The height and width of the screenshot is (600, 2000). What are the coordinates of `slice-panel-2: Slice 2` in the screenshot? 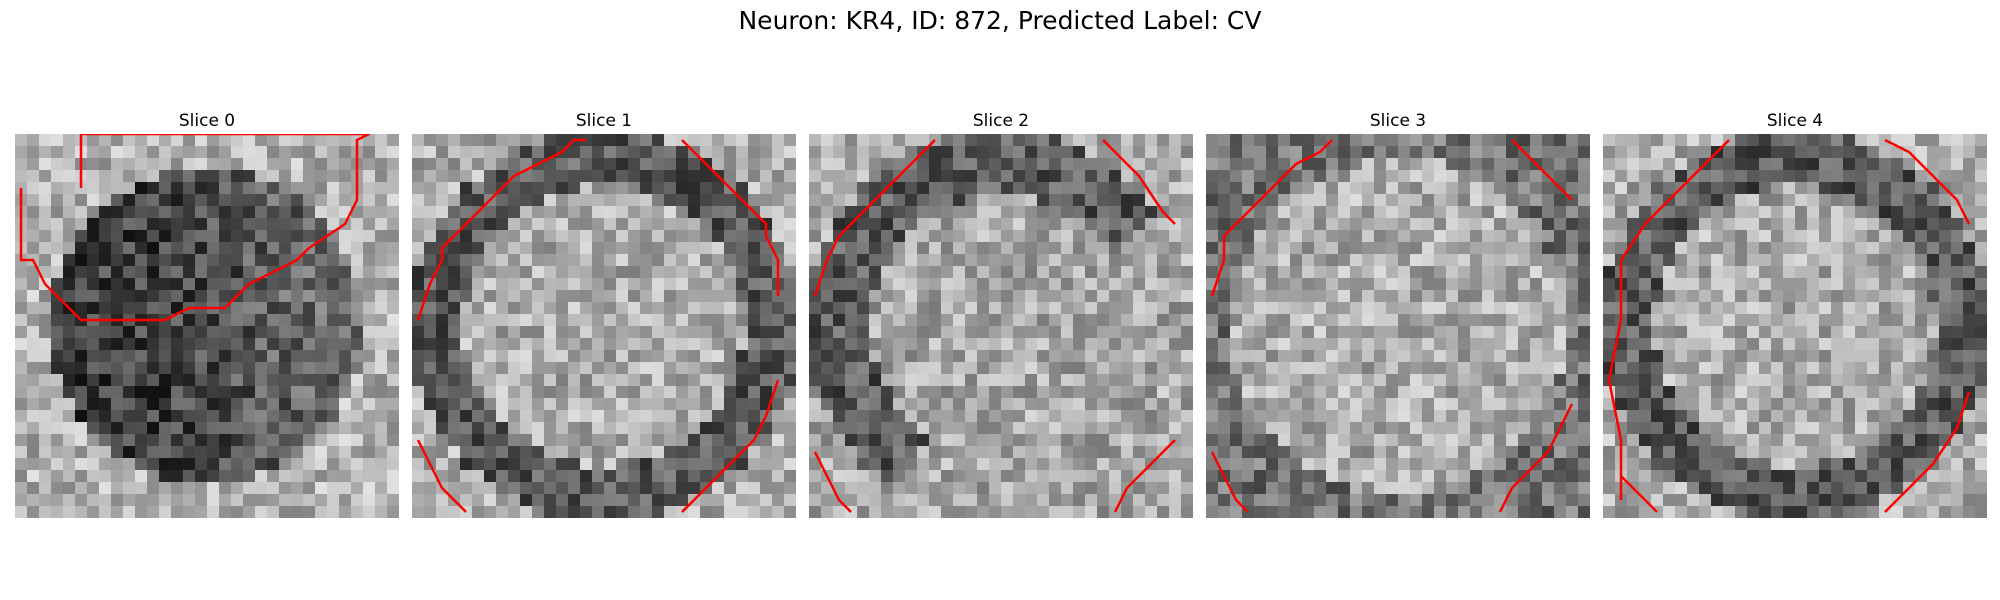 It's located at (1001, 313).